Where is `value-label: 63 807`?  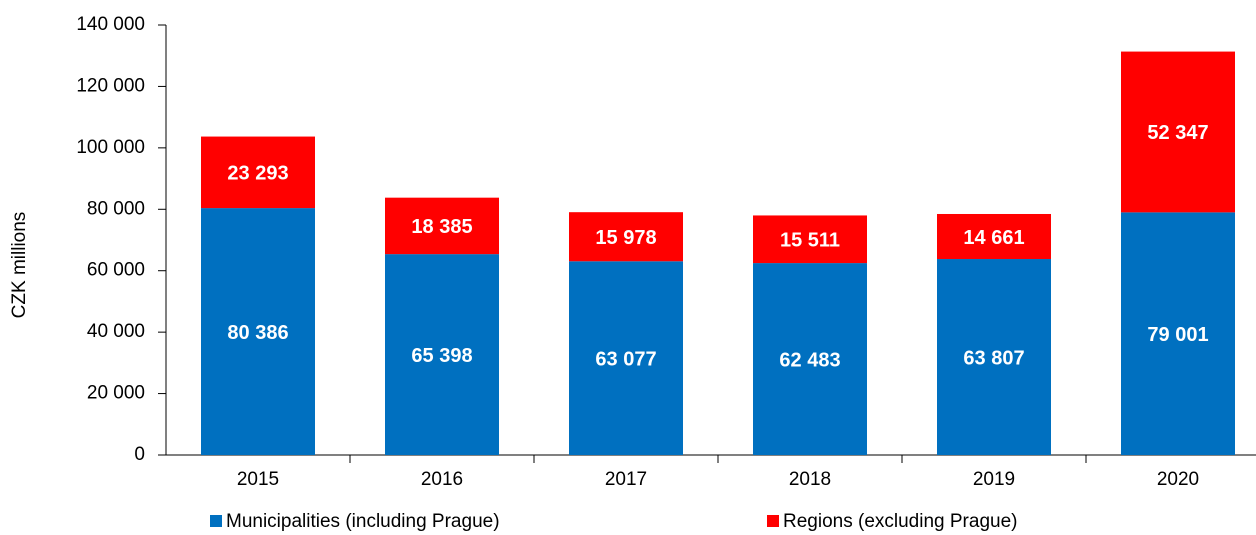
value-label: 63 807 is located at coordinates (993, 358).